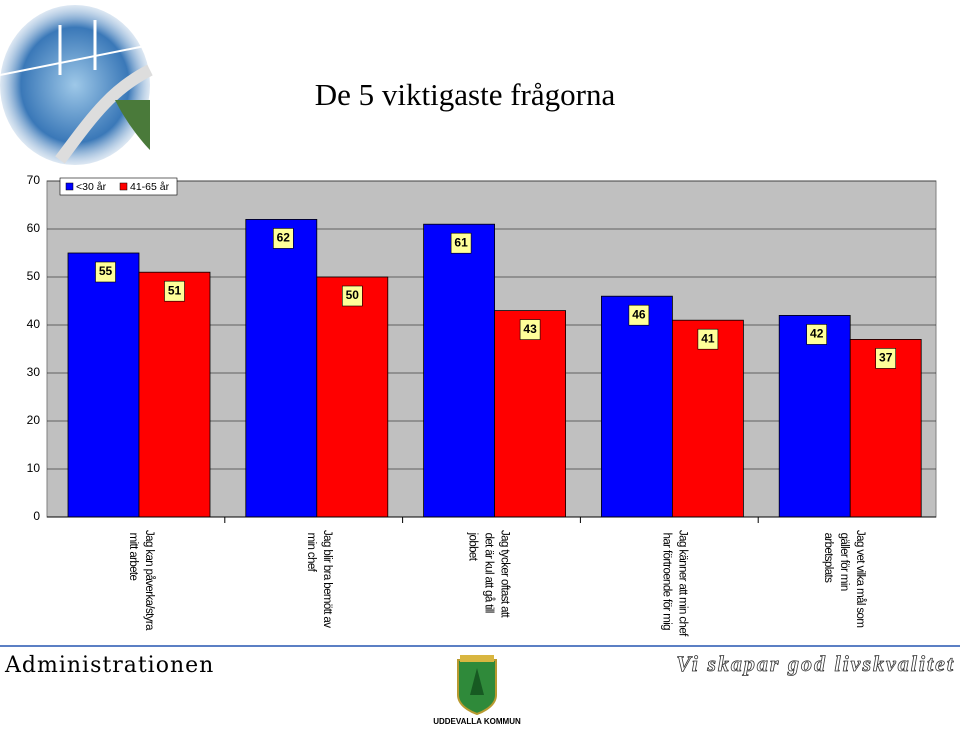 The width and height of the screenshot is (960, 729). Describe the element at coordinates (150, 187) in the screenshot. I see `legend-label: 41-65 år` at that location.